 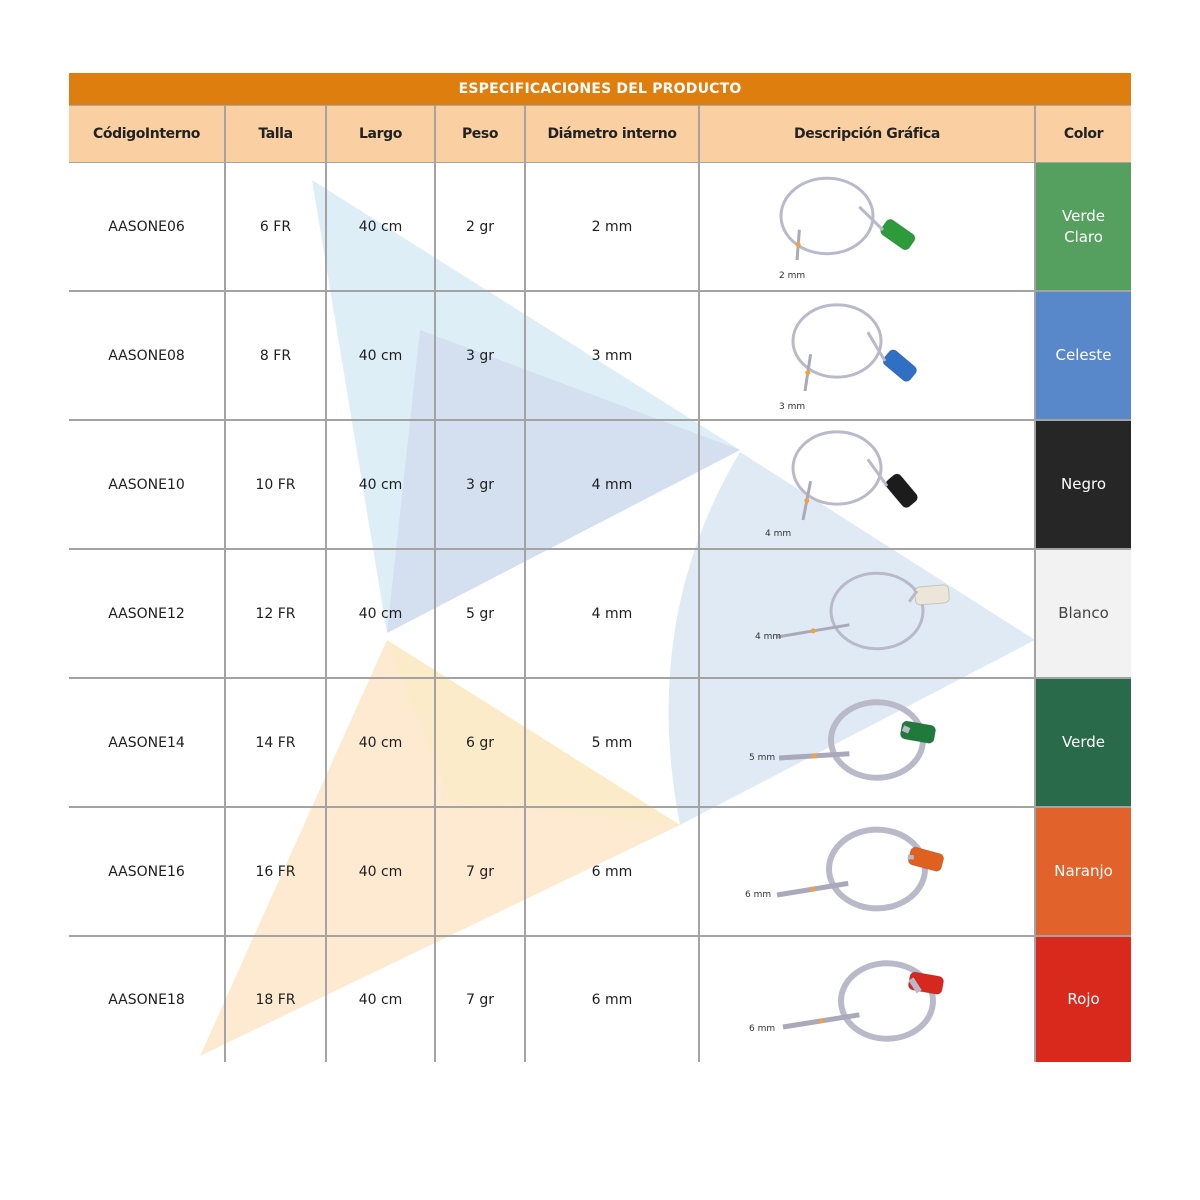 What do you see at coordinates (792, 407) in the screenshot?
I see `diameter-label: 3 mm` at bounding box center [792, 407].